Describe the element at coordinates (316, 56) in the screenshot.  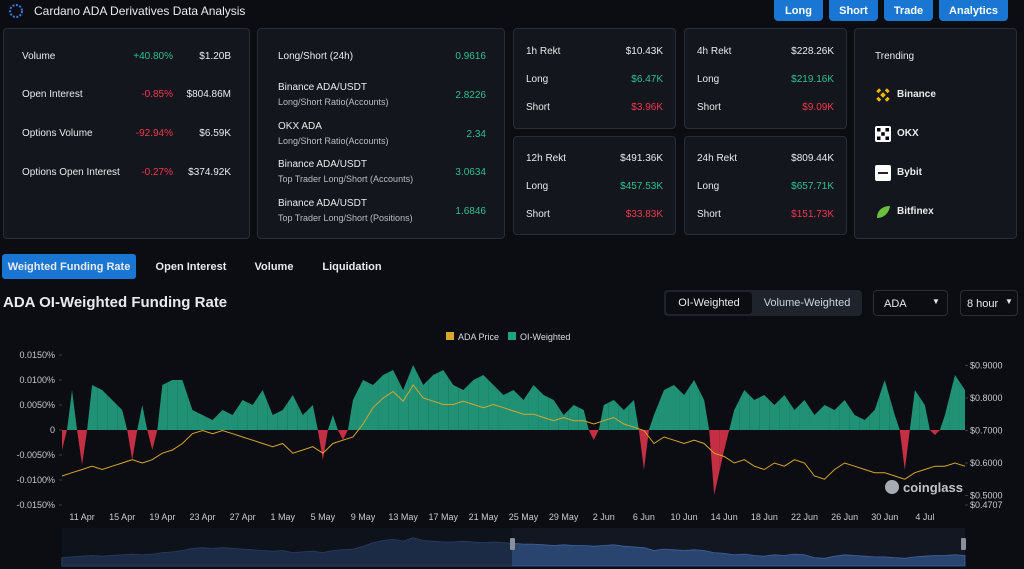
I see `ratio-name: Long/Short (24h)` at that location.